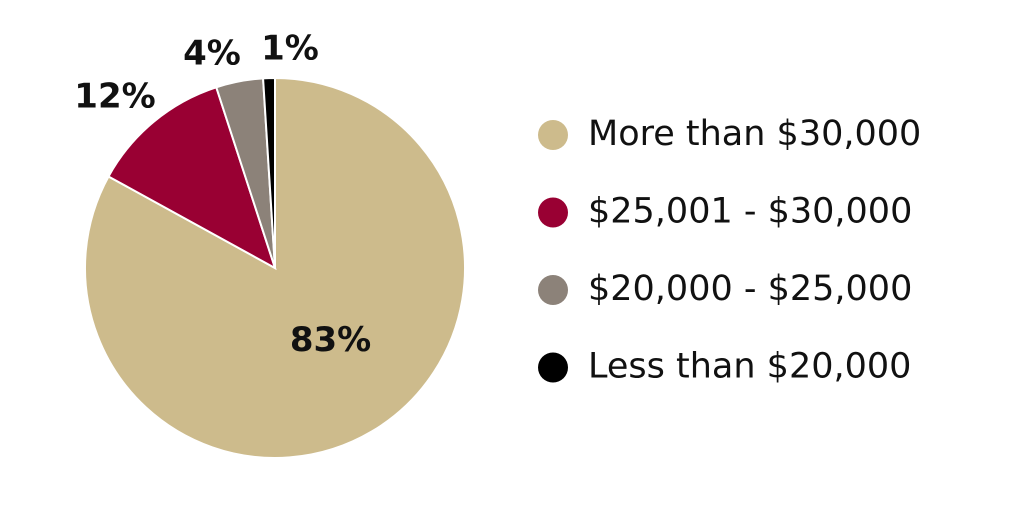  I want to click on data-label: 4%, so click(212, 54).